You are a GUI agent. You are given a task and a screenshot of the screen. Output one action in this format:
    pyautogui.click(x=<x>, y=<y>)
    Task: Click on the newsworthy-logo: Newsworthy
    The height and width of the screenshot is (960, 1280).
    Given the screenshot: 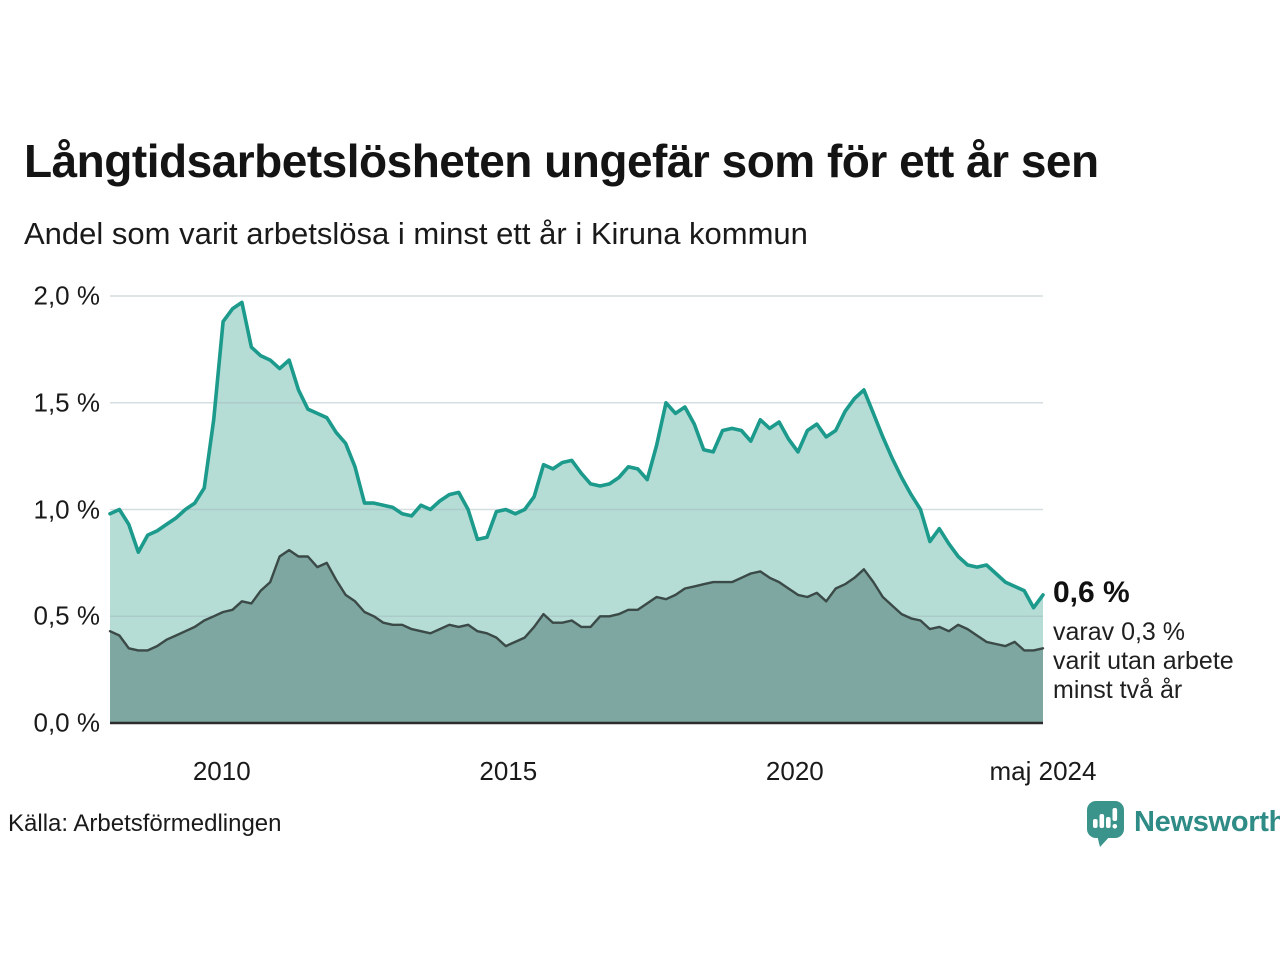 What is the action you would take?
    pyautogui.click(x=1183, y=825)
    